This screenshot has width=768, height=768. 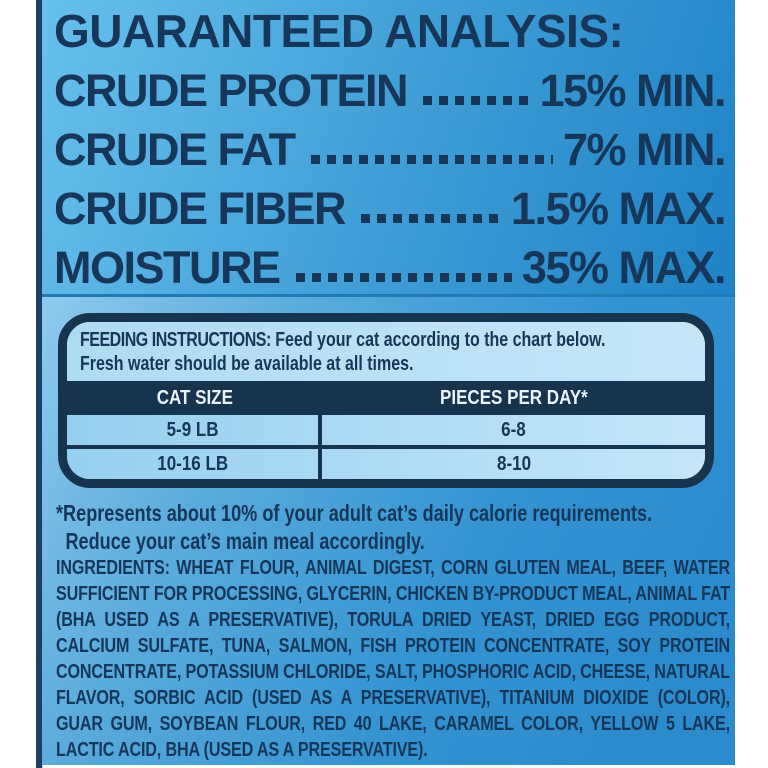 I want to click on feeding-table-row-large-cat: 10-16 LB 8-10, so click(x=386, y=462).